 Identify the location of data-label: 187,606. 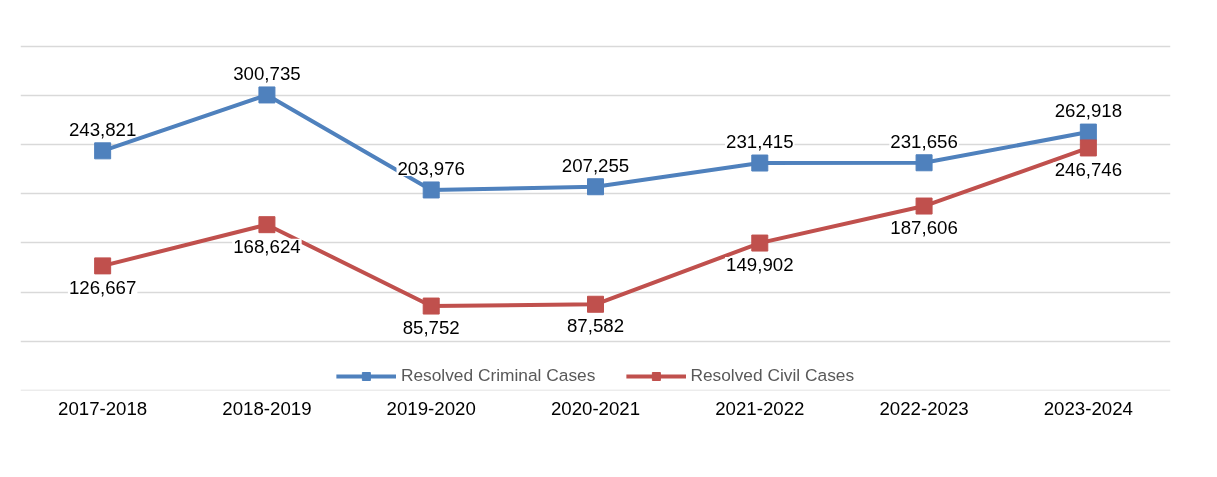
(924, 228).